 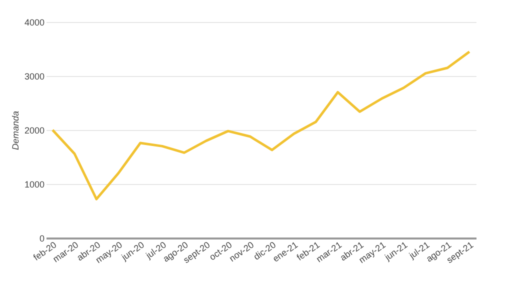 What do you see at coordinates (34, 23) in the screenshot?
I see `y-tick-label: 4000` at bounding box center [34, 23].